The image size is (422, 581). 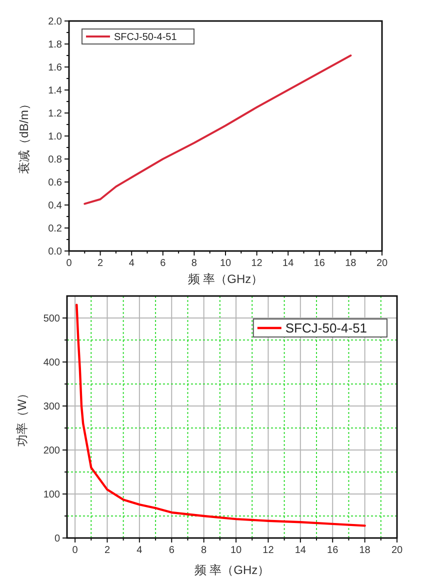 What do you see at coordinates (55, 229) in the screenshot?
I see `y-tick-label: 0.2` at bounding box center [55, 229].